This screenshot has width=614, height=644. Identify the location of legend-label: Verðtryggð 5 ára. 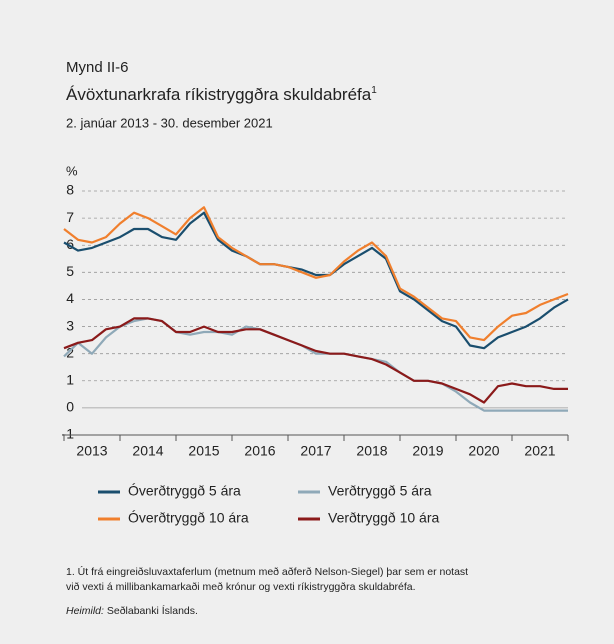
(380, 491).